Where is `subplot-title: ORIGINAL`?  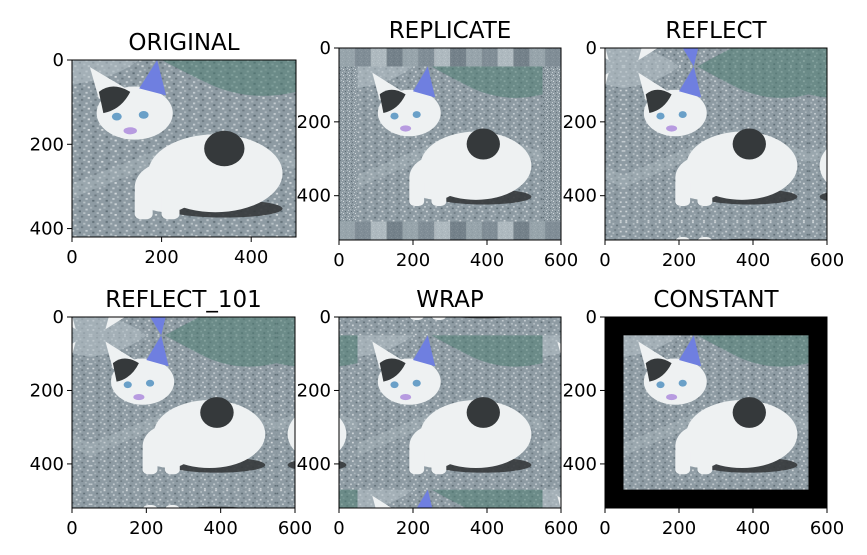
subplot-title: ORIGINAL is located at coordinates (183, 43).